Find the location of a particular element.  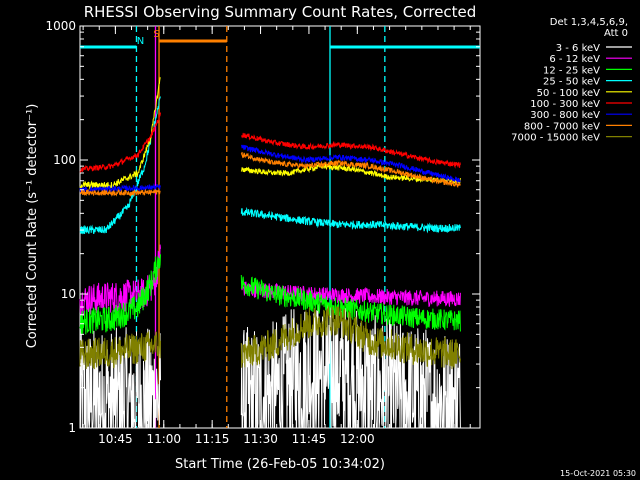

y-axis-label: Corrected Count Rate (s⁻¹ detector⁻¹) is located at coordinates (32, 226).